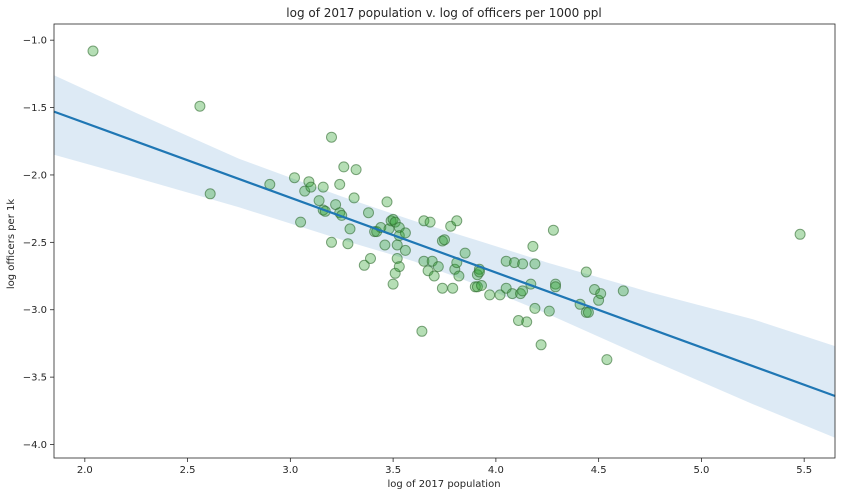  Describe the element at coordinates (35, 175) in the screenshot. I see `y-tick-label: −2.0` at that location.